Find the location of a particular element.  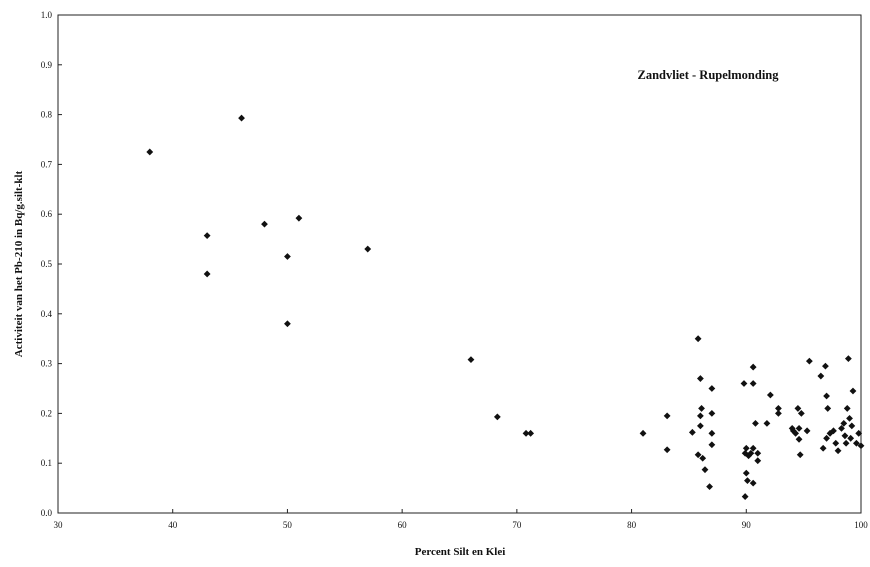

x-tick-label: 30 is located at coordinates (59, 525).